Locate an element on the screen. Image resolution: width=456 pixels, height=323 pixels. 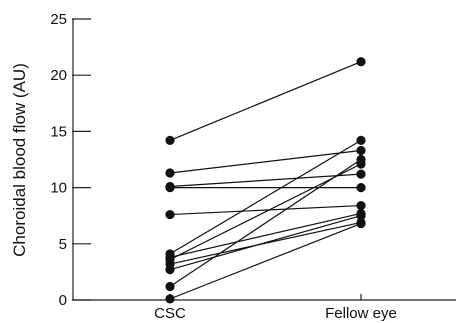
x-axis-ticks: CSC Fellow eye is located at coordinates (275, 308).